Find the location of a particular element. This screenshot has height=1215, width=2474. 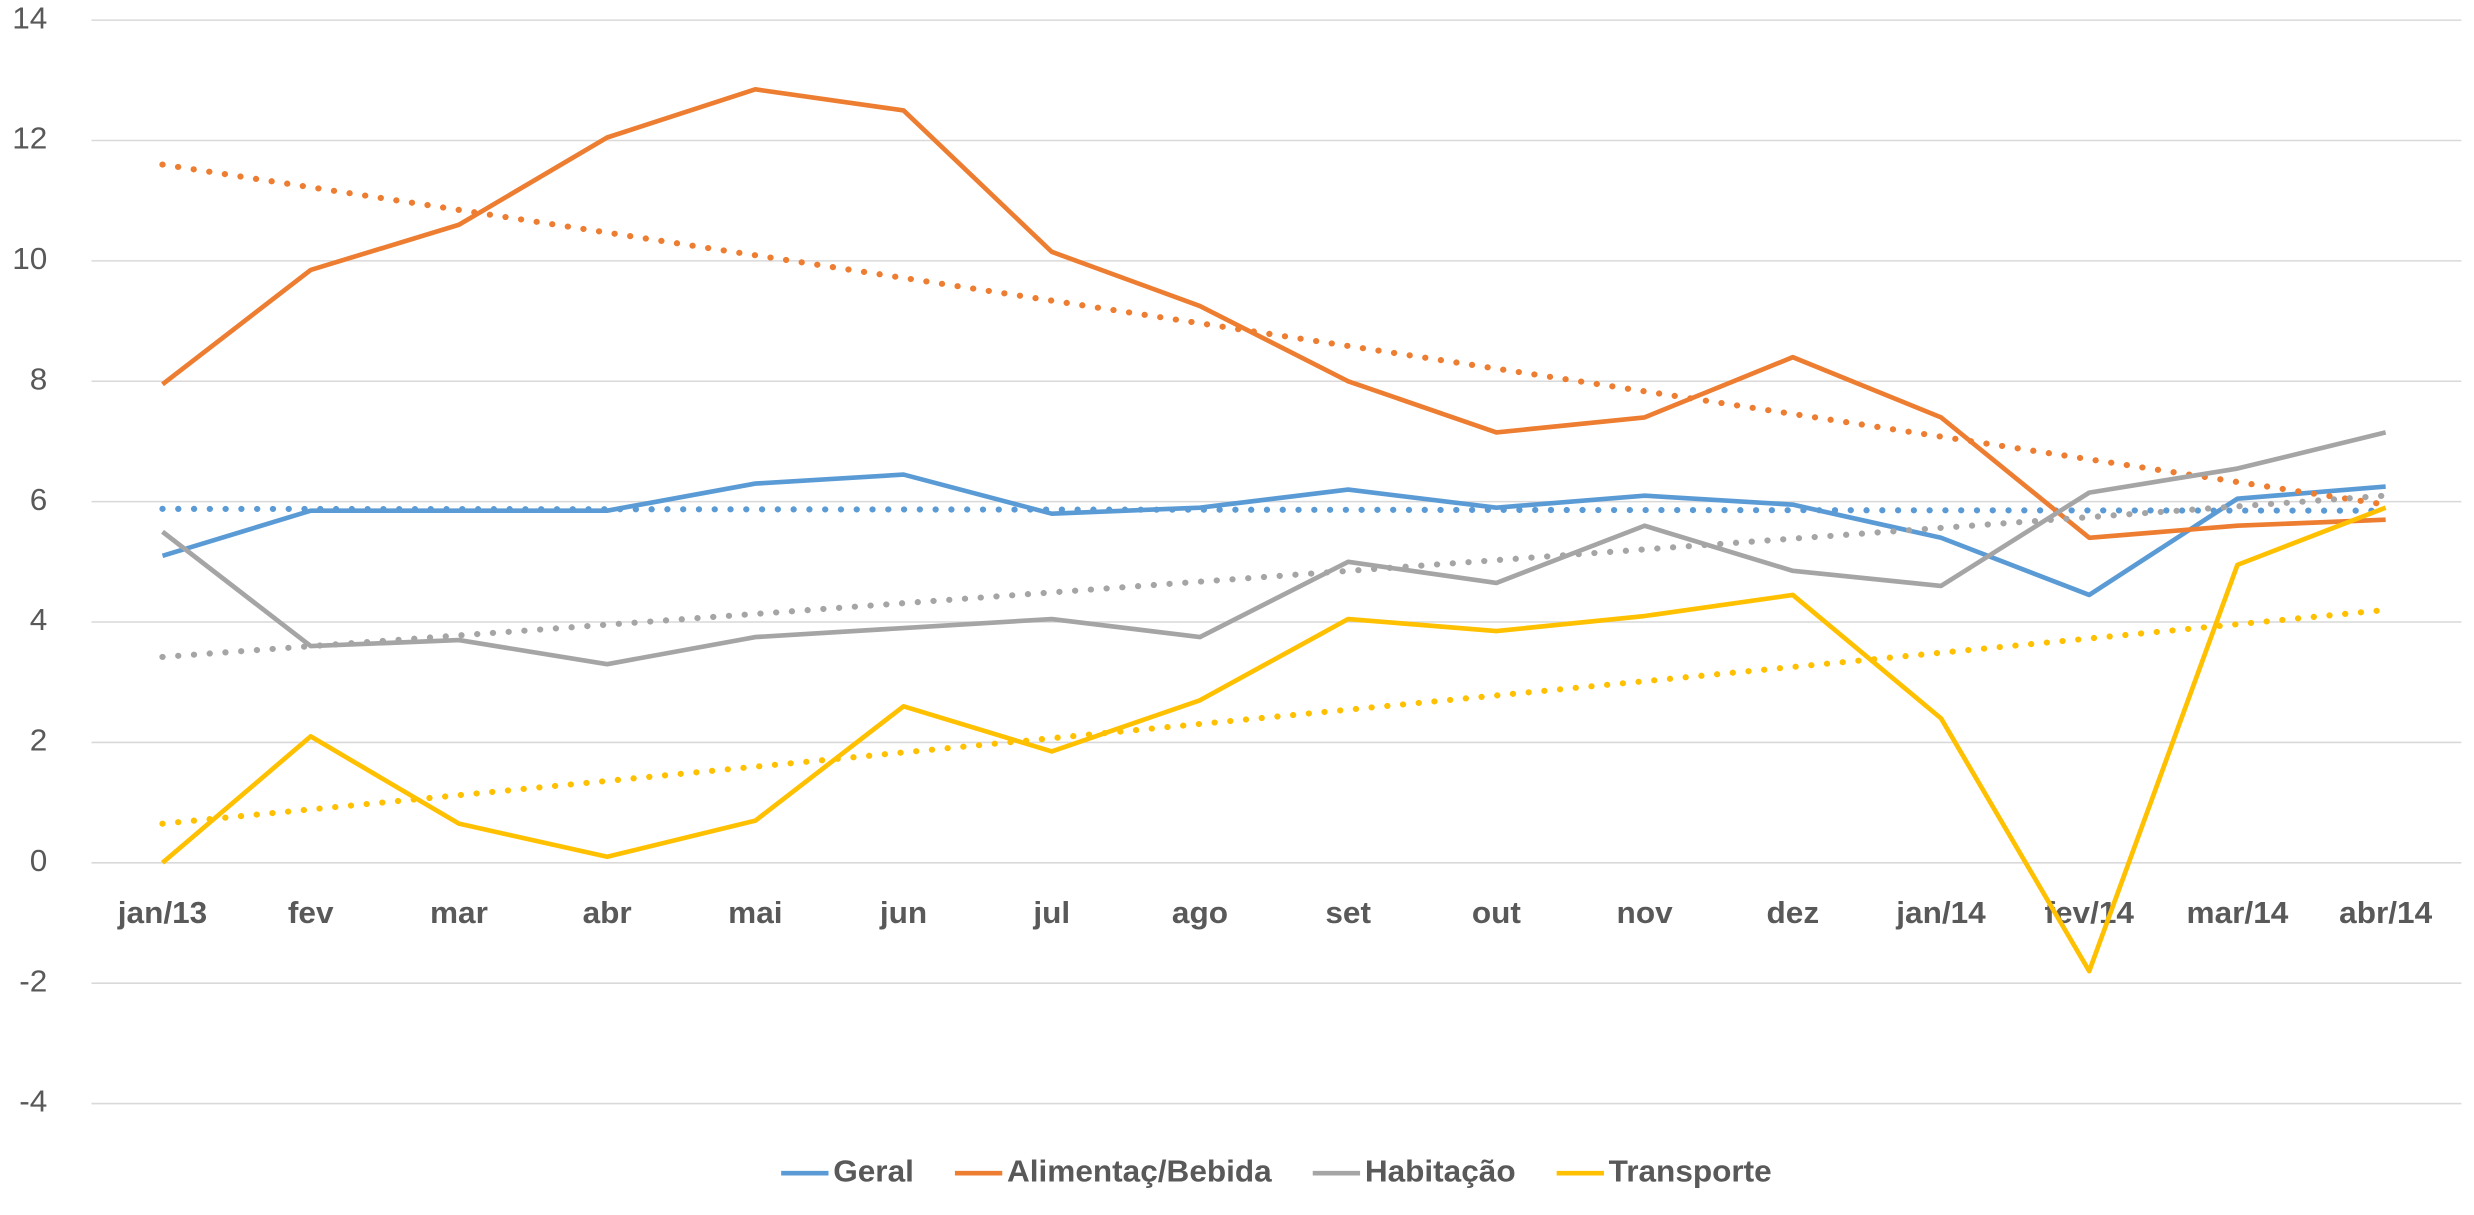

legend-item: Alimentaç/Bebida is located at coordinates (1113, 1171).